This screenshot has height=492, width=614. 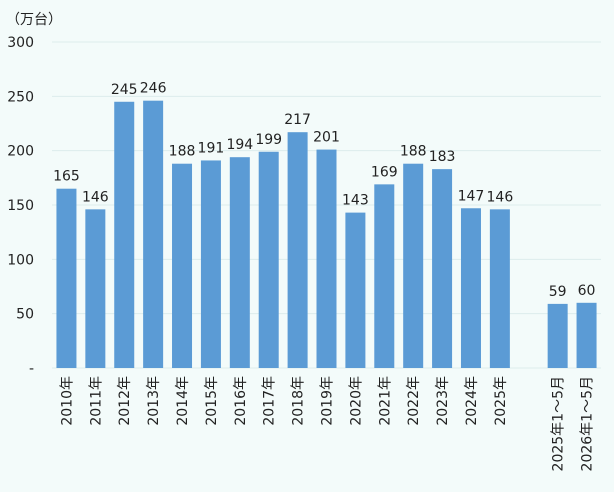 I want to click on y-tick-label: 300, so click(x=20, y=43).